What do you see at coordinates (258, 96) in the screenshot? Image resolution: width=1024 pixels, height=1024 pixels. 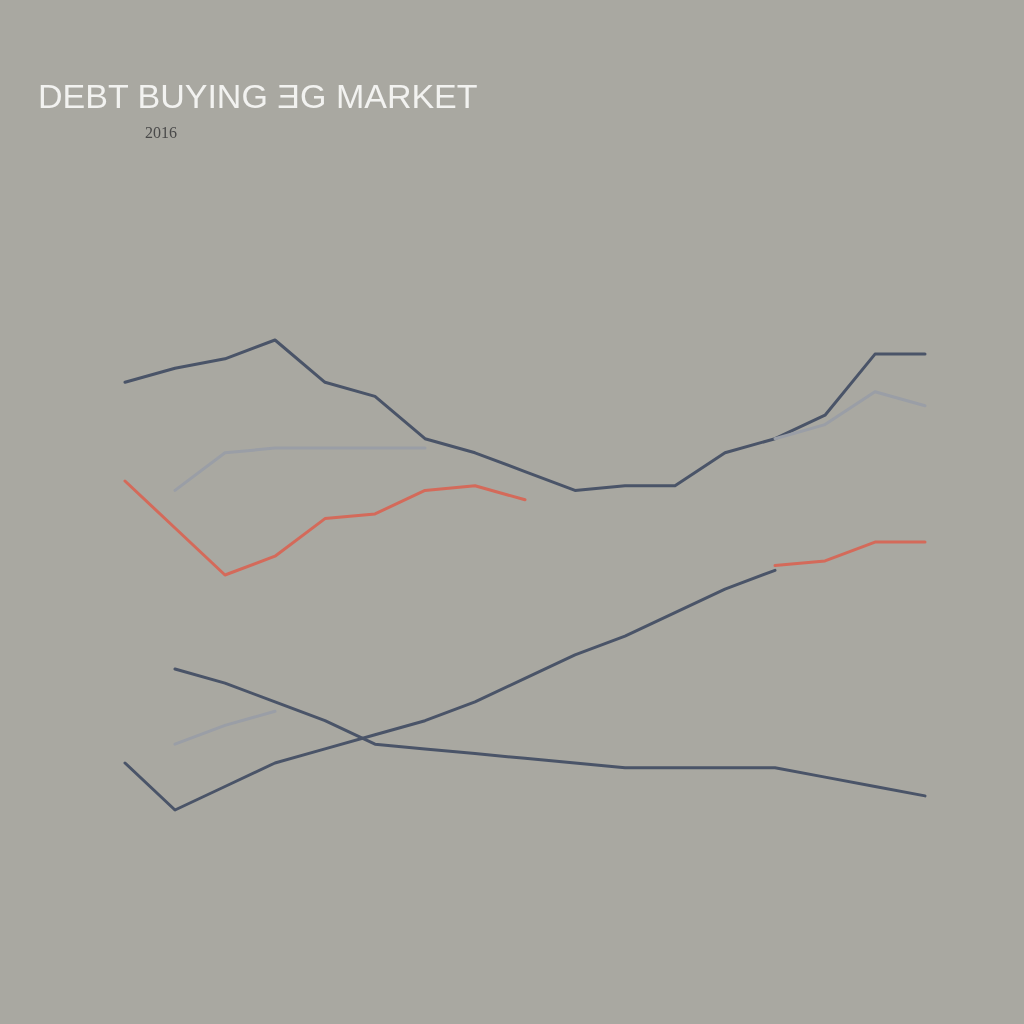 I see `chart-title: DEBT BUYING ƎG MARKET` at bounding box center [258, 96].